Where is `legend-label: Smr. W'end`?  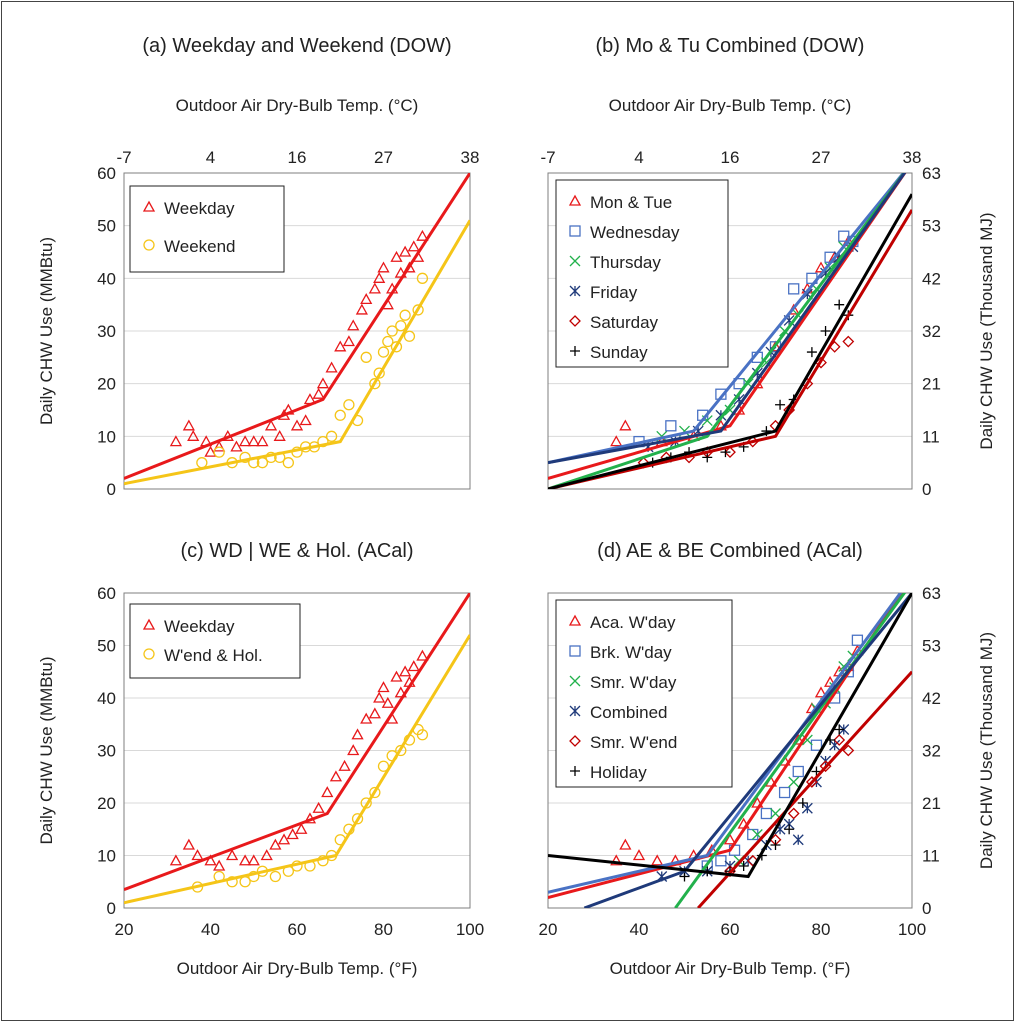
legend-label: Smr. W'end is located at coordinates (633, 742).